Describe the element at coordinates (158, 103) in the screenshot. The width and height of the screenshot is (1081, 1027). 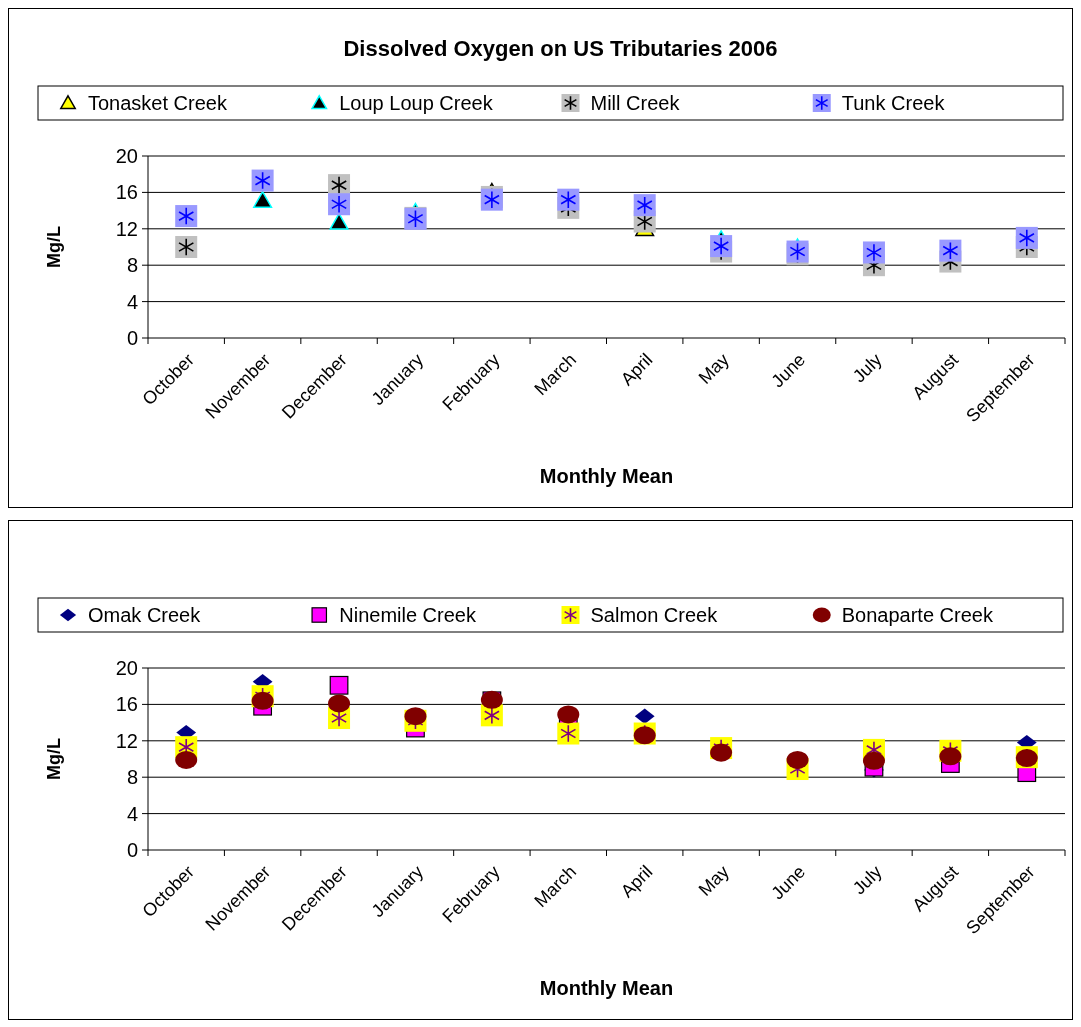
I see `legend-label: Tonasket Creek` at that location.